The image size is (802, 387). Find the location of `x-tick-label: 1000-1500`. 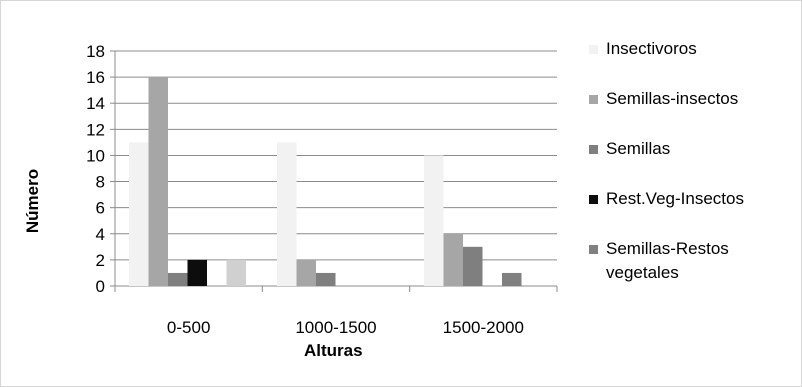

x-tick-label: 1000-1500 is located at coordinates (335, 327).